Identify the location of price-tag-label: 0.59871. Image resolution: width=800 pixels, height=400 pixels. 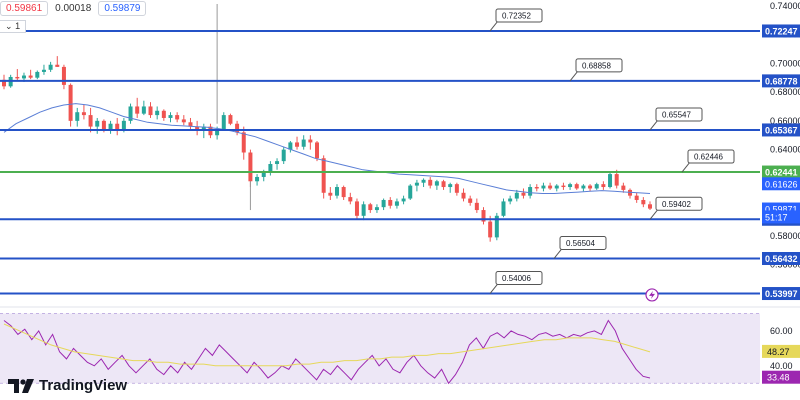
(781, 210).